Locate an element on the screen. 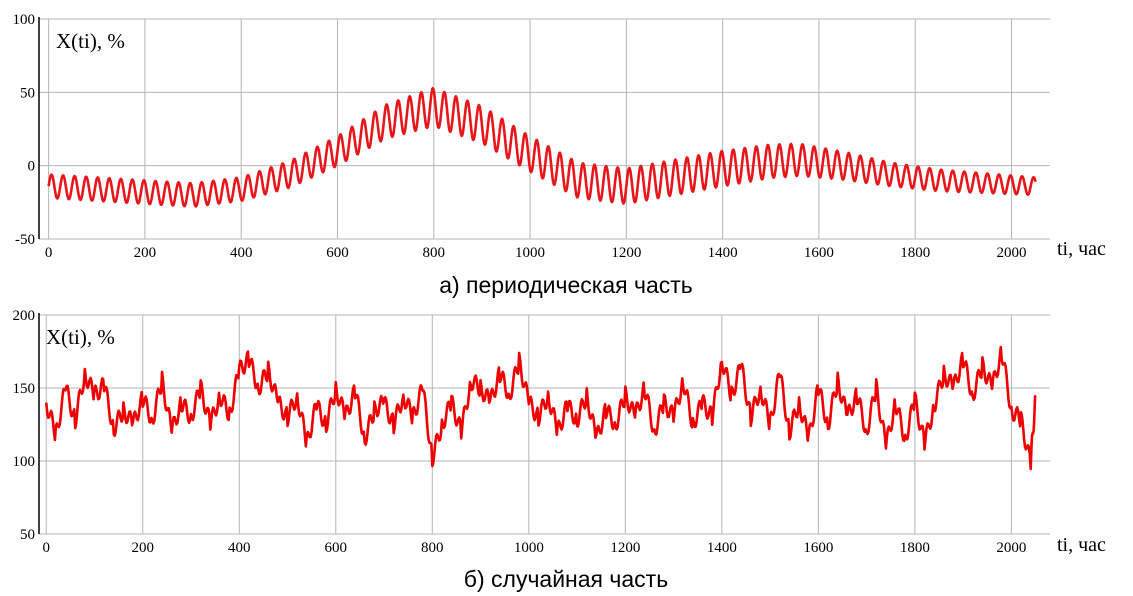 The image size is (1133, 596). x-tick-label-periodic-5: 1000 is located at coordinates (530, 253).